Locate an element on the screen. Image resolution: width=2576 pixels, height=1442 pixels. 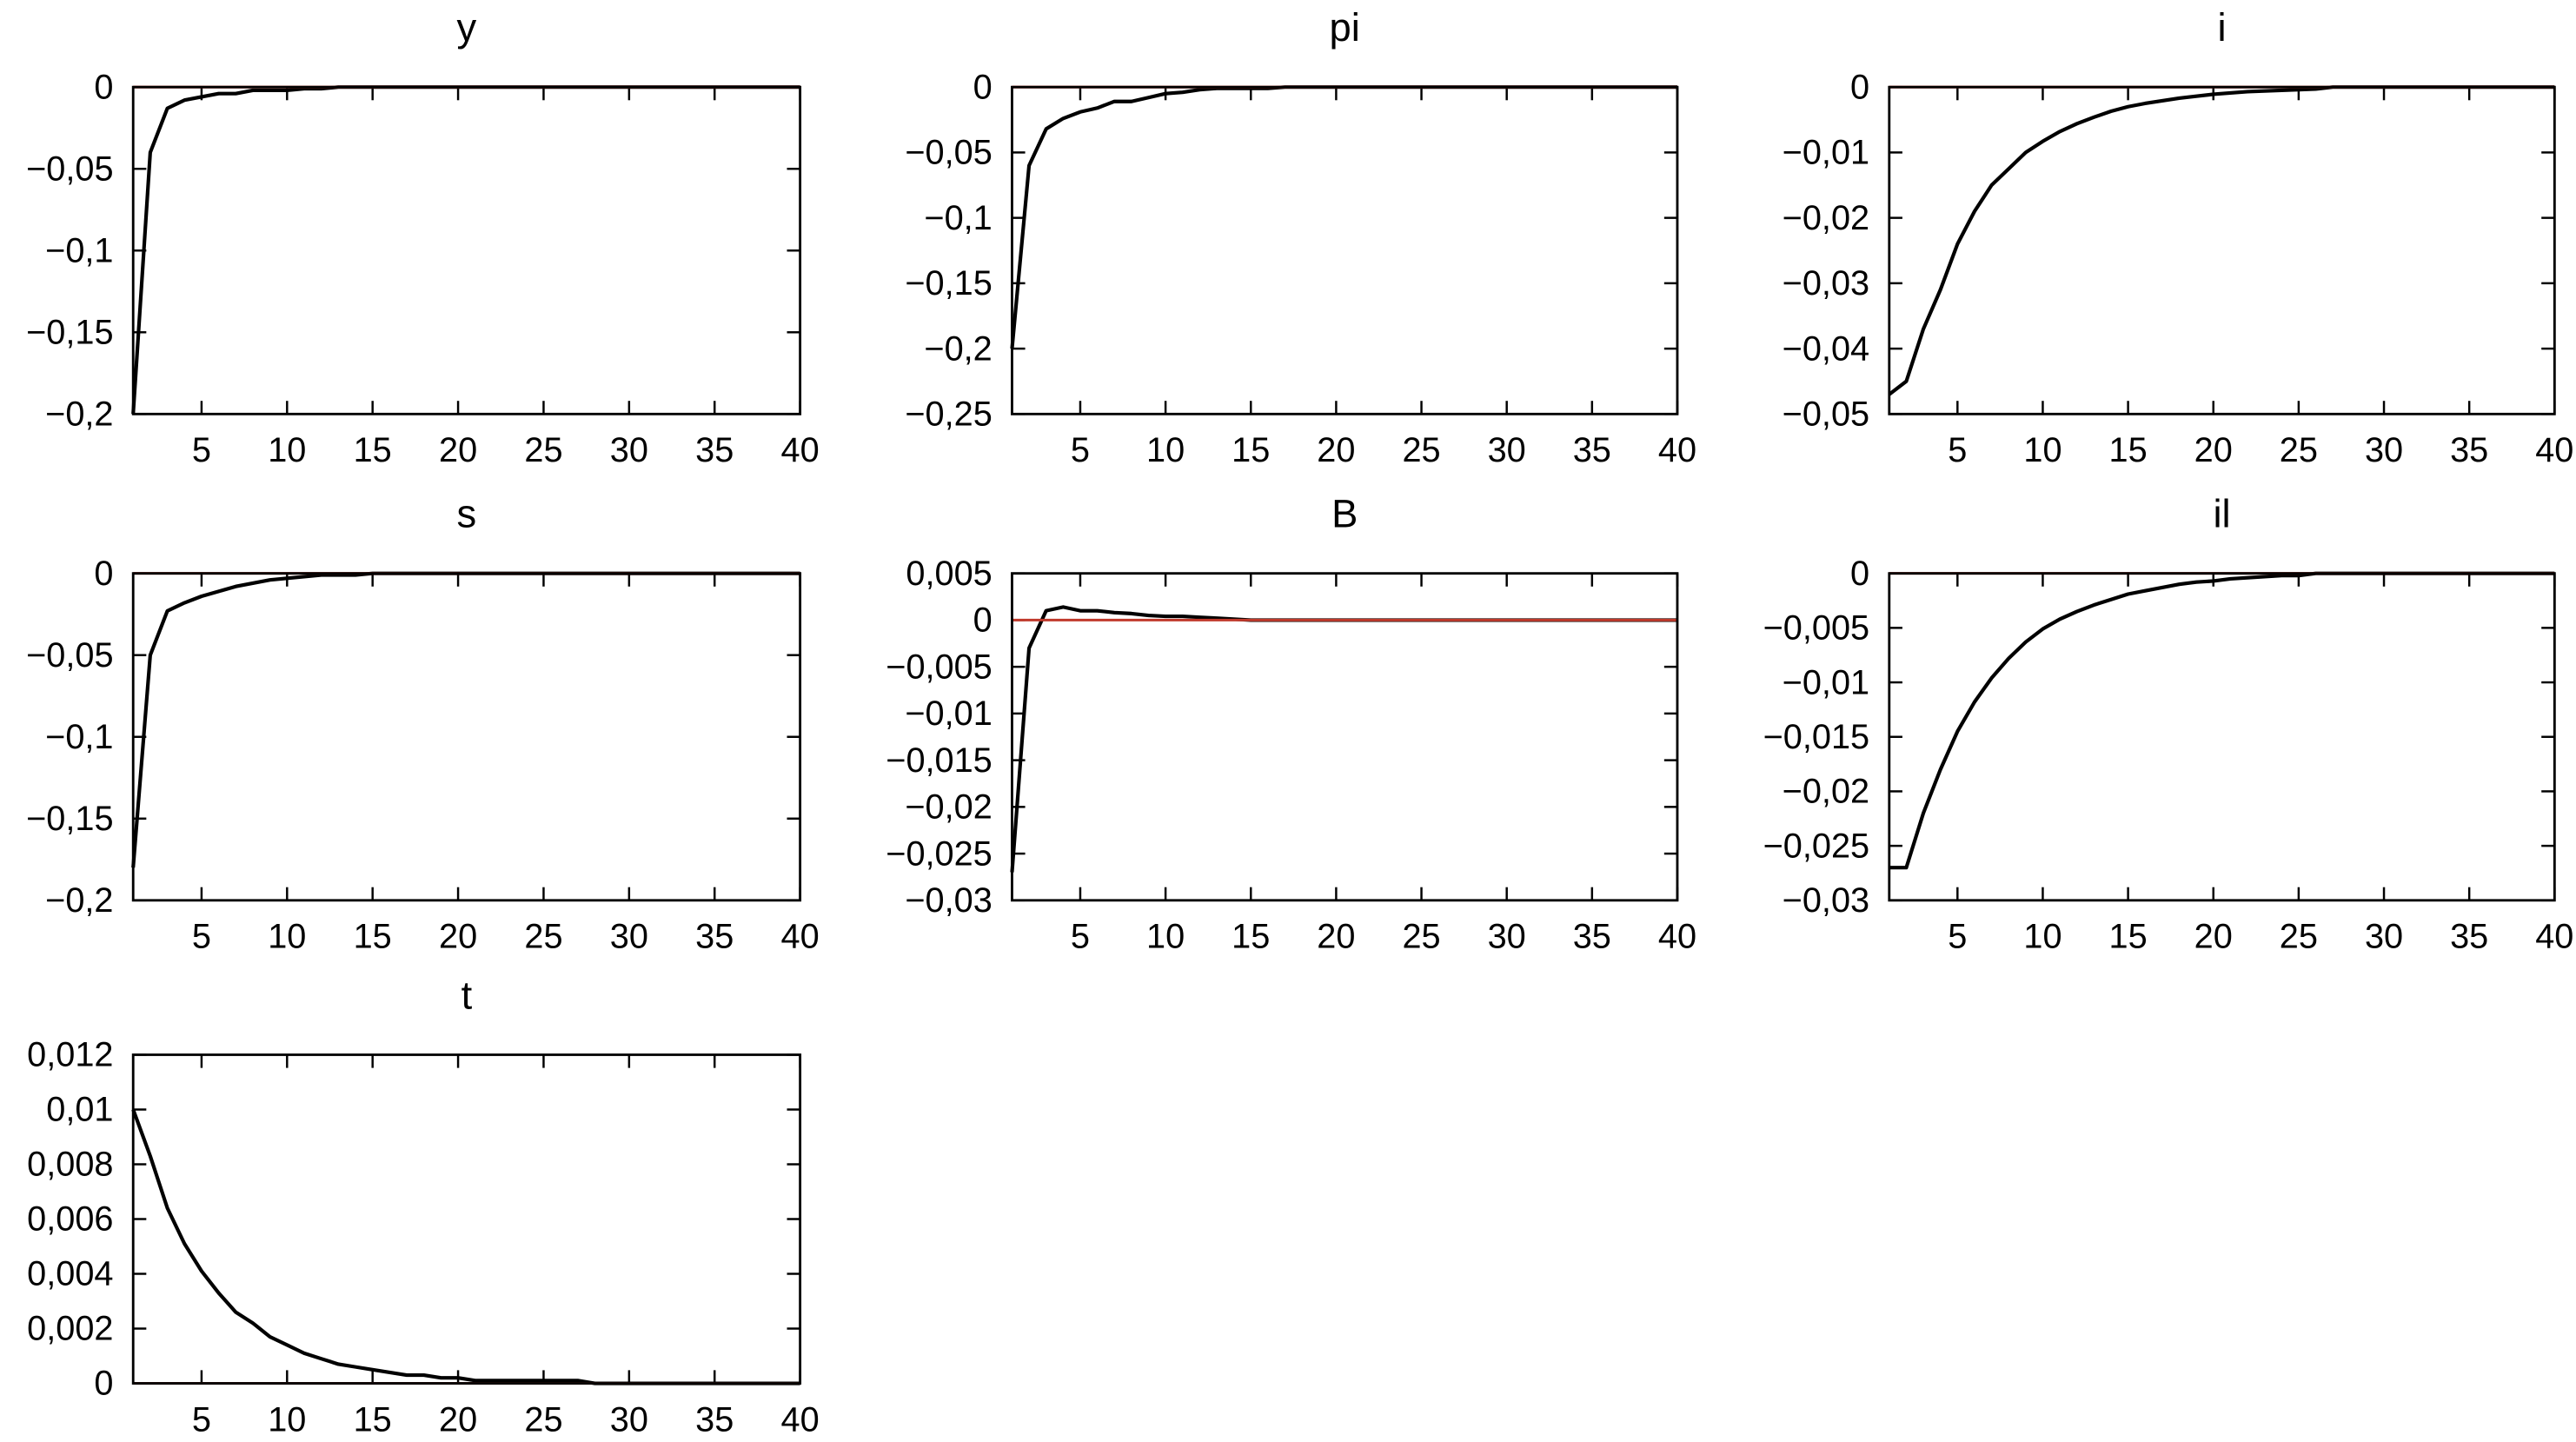
chart-title: il is located at coordinates (2221, 514).